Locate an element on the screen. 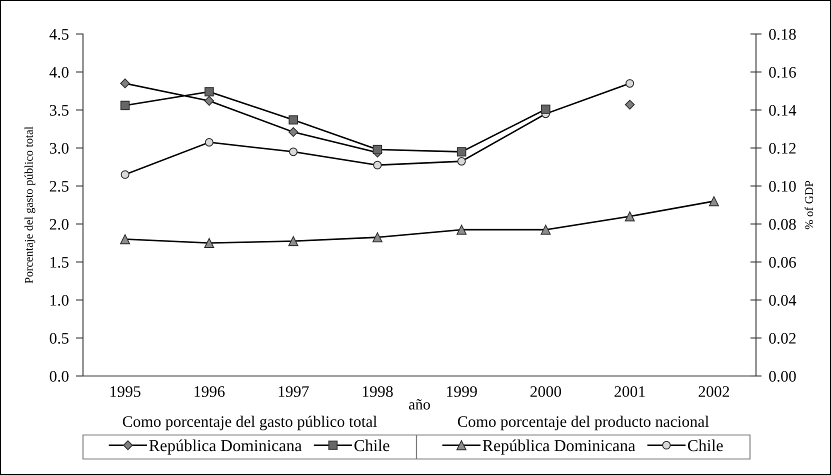  y2-tick-label: 0.16 is located at coordinates (782, 72).